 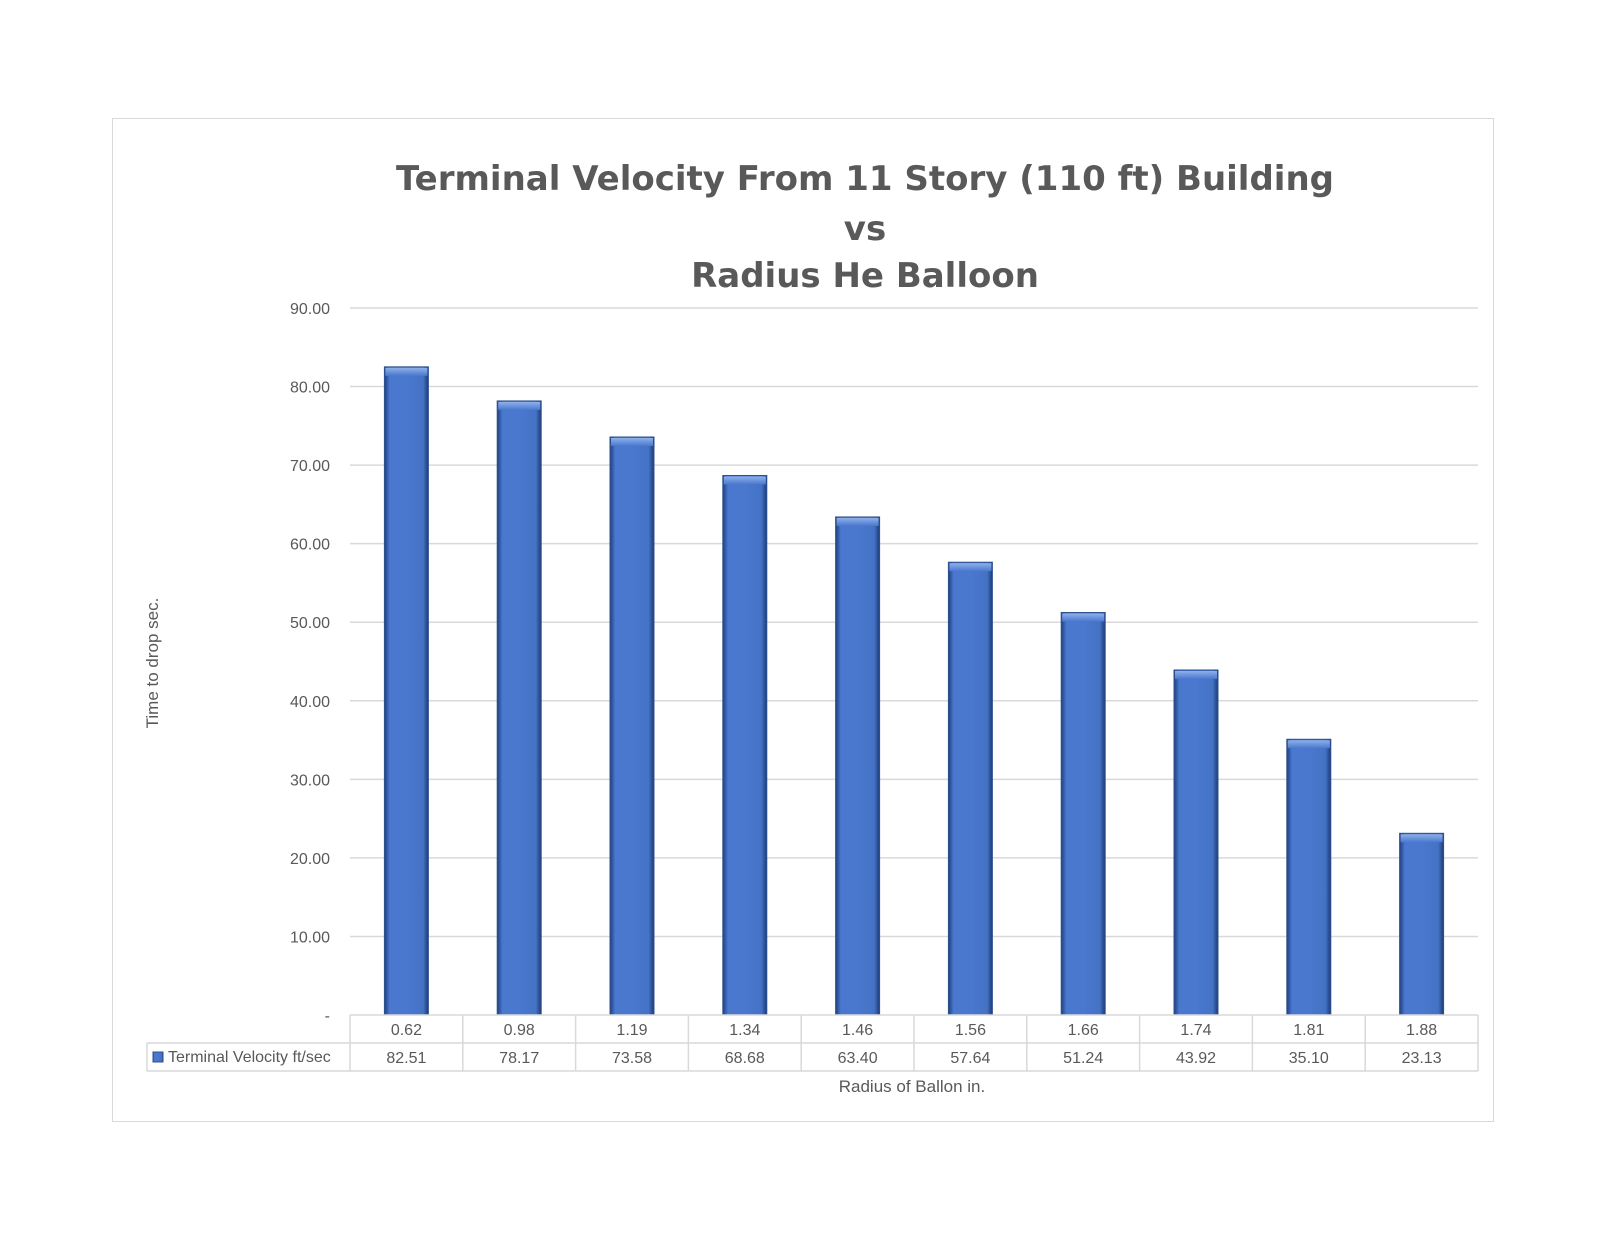 What do you see at coordinates (310, 388) in the screenshot?
I see `y-tick-label: 80.00` at bounding box center [310, 388].